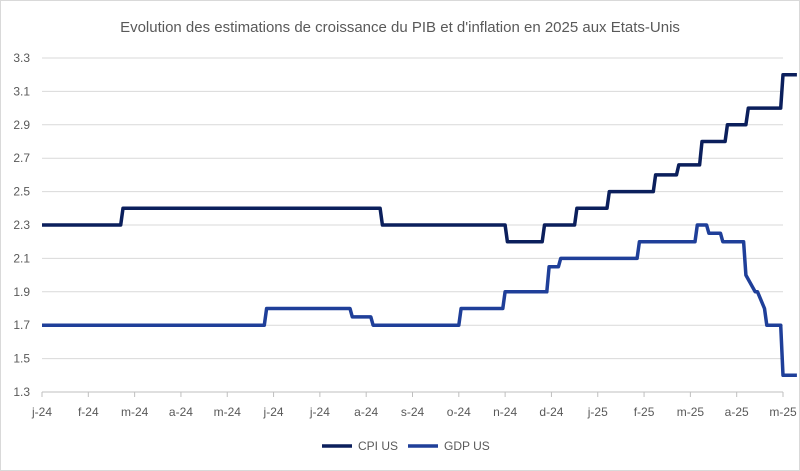 The height and width of the screenshot is (471, 800). Describe the element at coordinates (551, 412) in the screenshot. I see `x-tick-label: d-24` at that location.